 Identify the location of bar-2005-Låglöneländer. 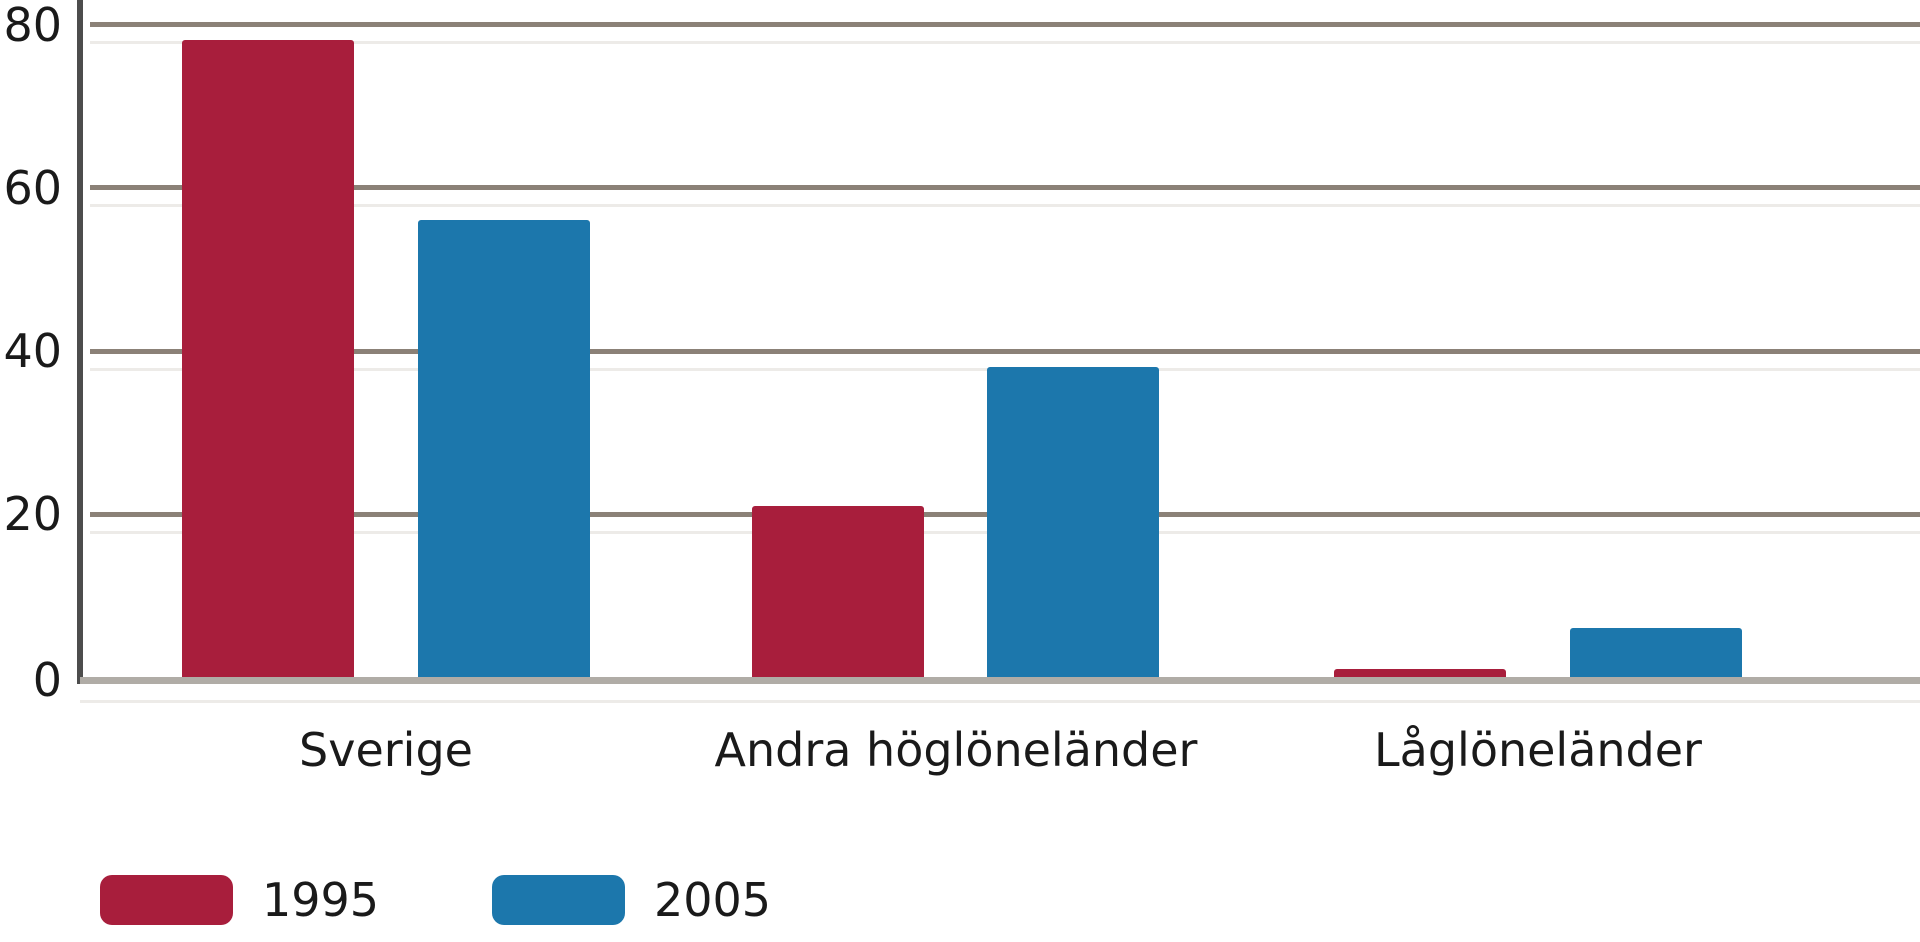
(1656, 652).